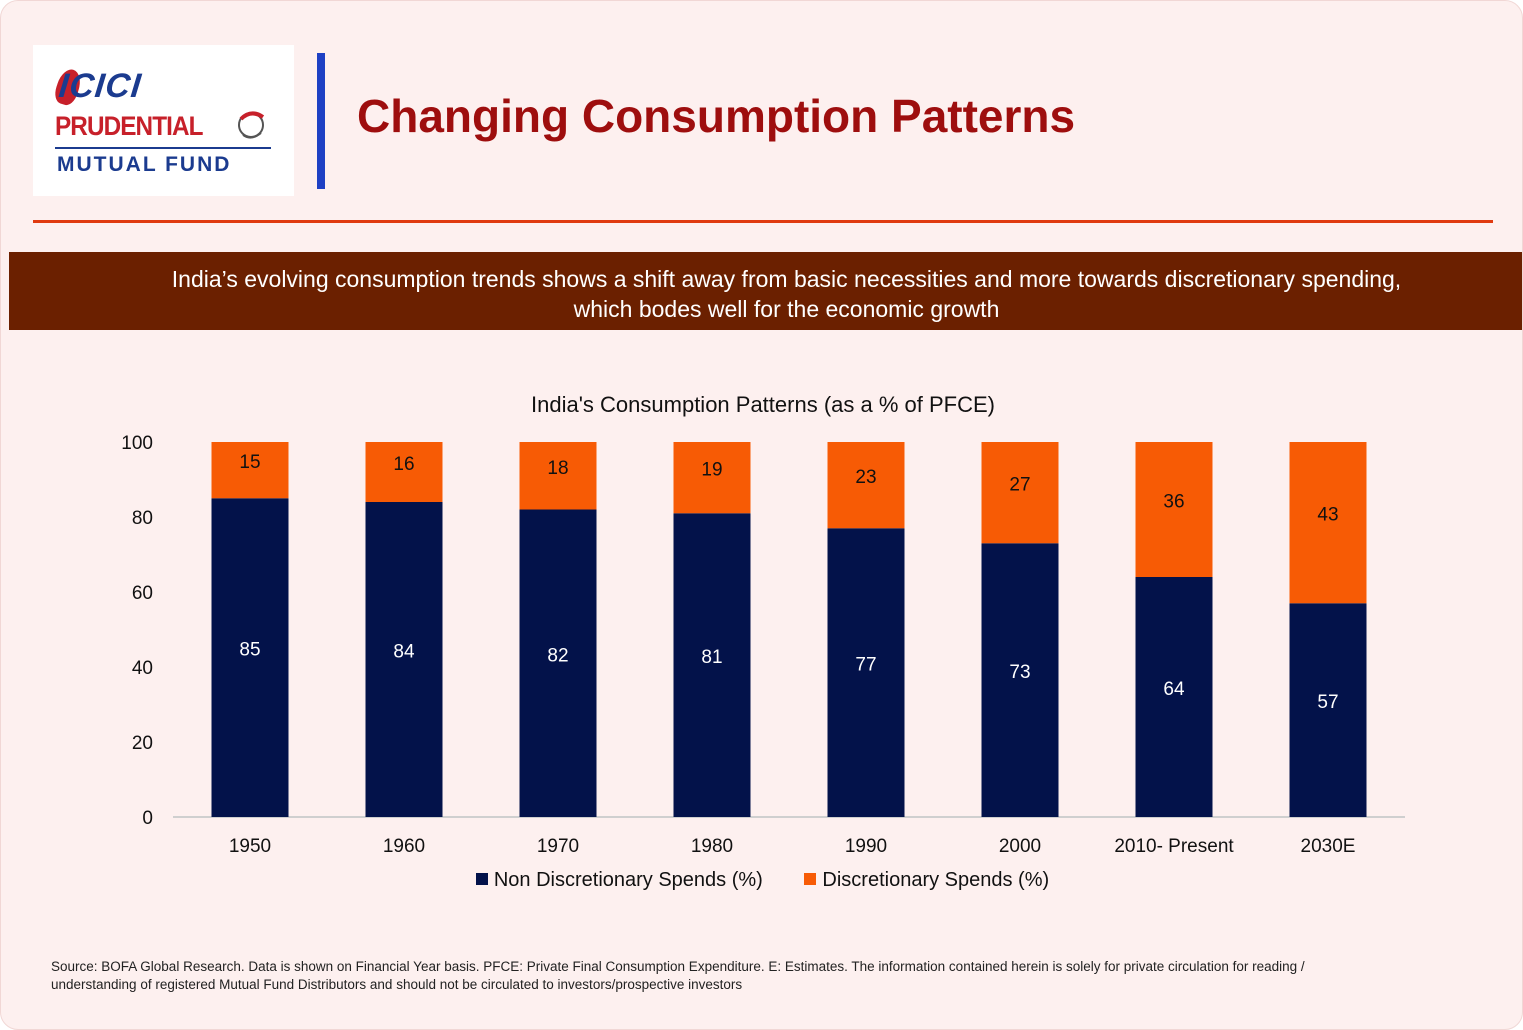 The image size is (1523, 1030). Describe the element at coordinates (1020, 846) in the screenshot. I see `x-tick-label: 2000` at that location.